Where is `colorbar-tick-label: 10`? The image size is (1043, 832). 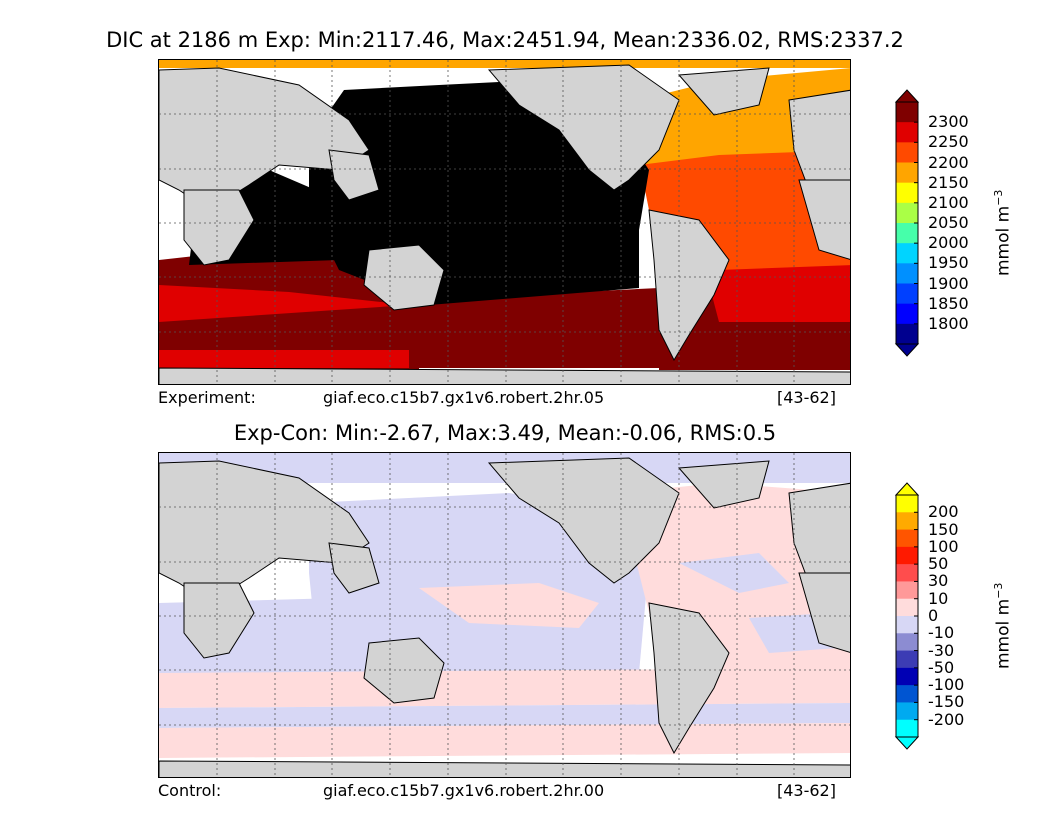 colorbar-tick-label: 10 is located at coordinates (938, 598).